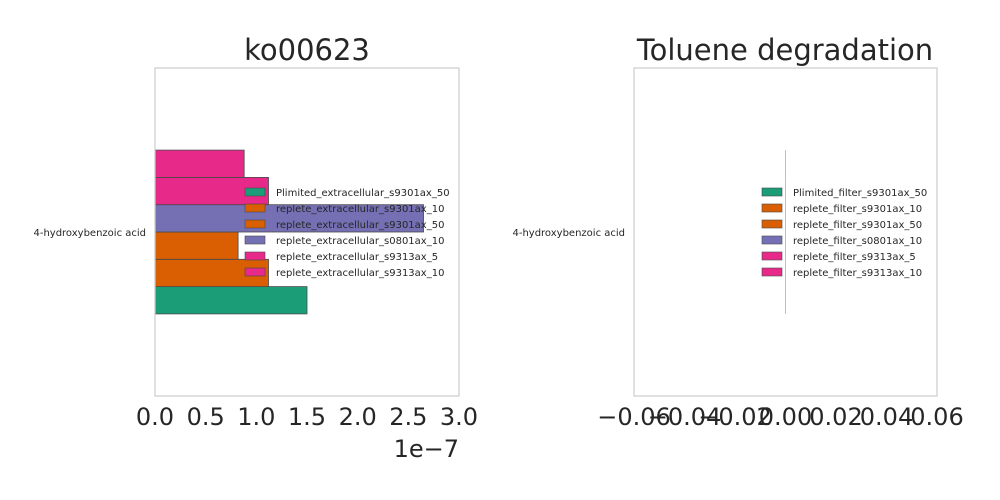 This screenshot has width=1000, height=500. I want to click on chart-title: Toluene degradation, so click(784, 50).